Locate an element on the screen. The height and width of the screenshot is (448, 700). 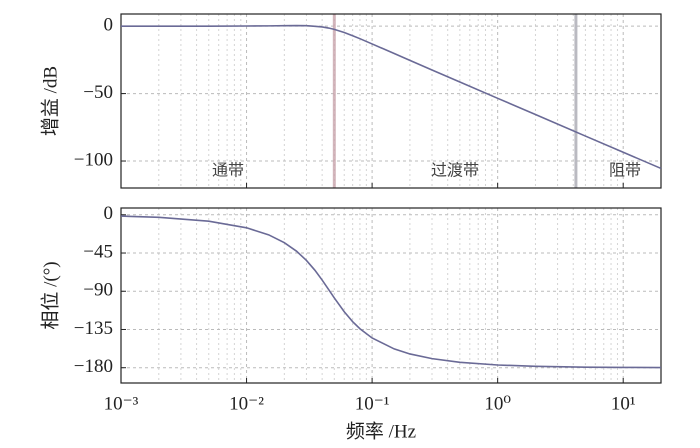
x-tick-label: 10¹ is located at coordinates (623, 403).